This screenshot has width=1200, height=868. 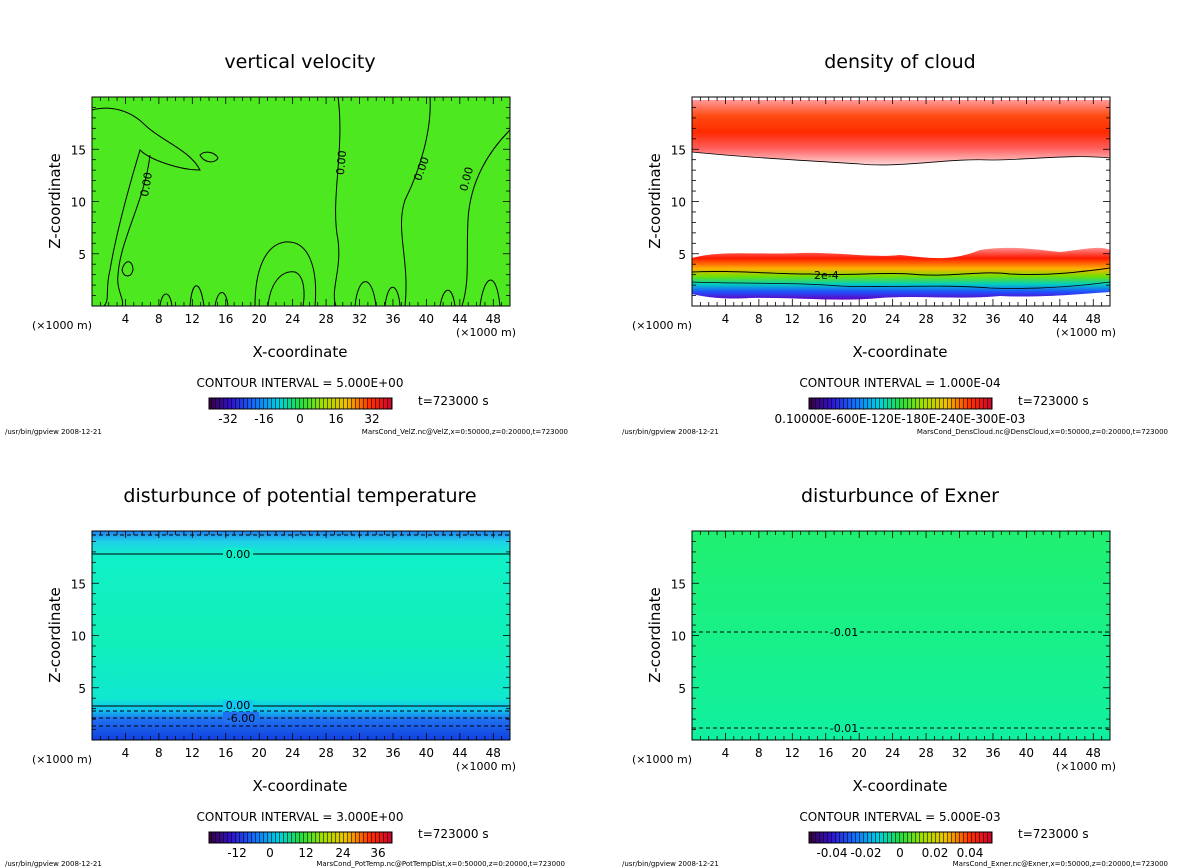 What do you see at coordinates (237, 853) in the screenshot?
I see `colorbar-tick: -12` at bounding box center [237, 853].